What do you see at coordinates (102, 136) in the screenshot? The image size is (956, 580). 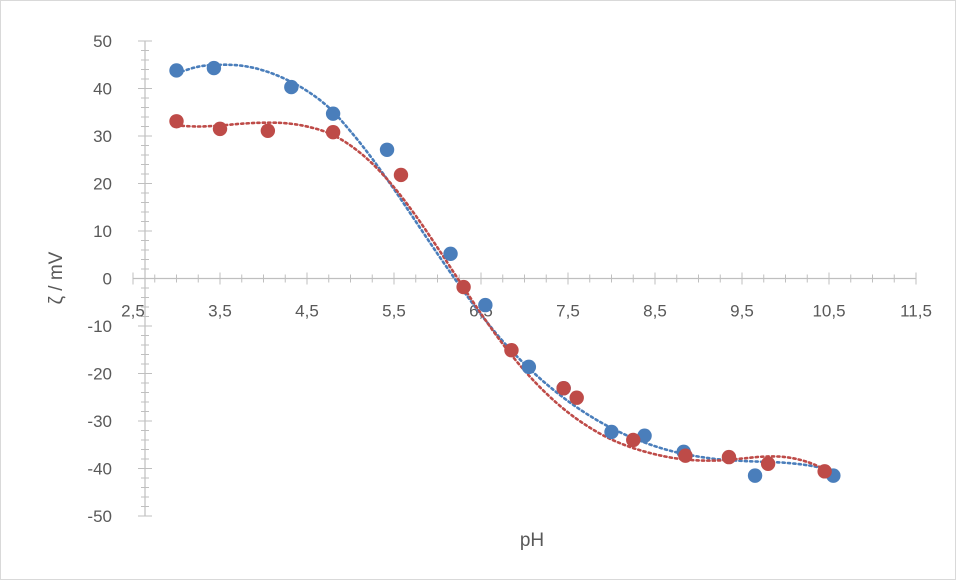 I see `y-tick-label: 30` at bounding box center [102, 136].